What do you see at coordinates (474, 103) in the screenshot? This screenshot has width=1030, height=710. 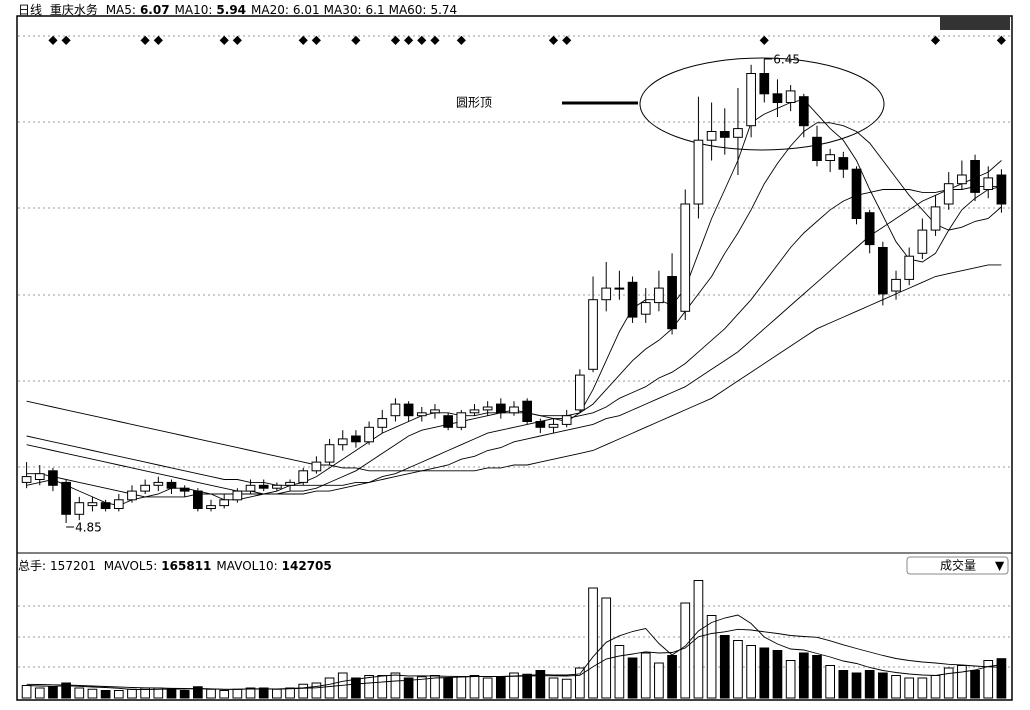 I see `annotation: 圆形顶` at bounding box center [474, 103].